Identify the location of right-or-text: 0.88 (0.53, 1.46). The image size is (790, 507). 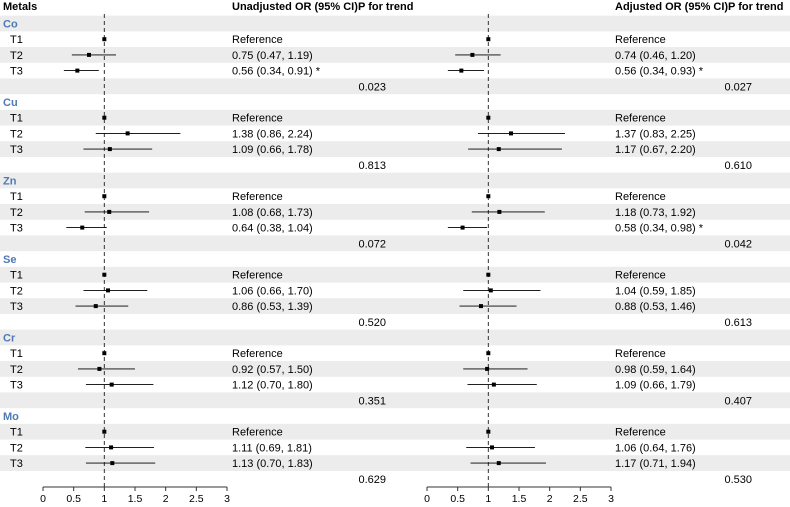
(655, 307).